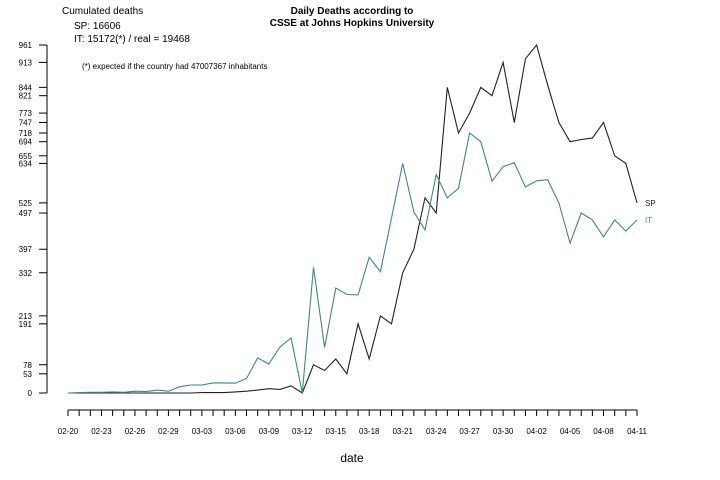  What do you see at coordinates (26, 203) in the screenshot?
I see `y-tick-label: 525` at bounding box center [26, 203].